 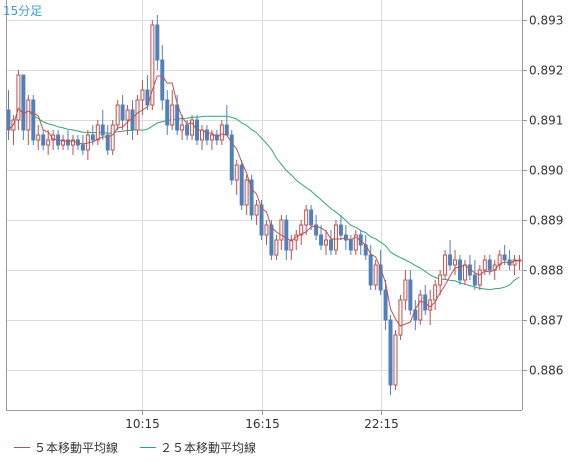 I want to click on legend-item-ma5: ５本移動平均線, so click(x=66, y=447).